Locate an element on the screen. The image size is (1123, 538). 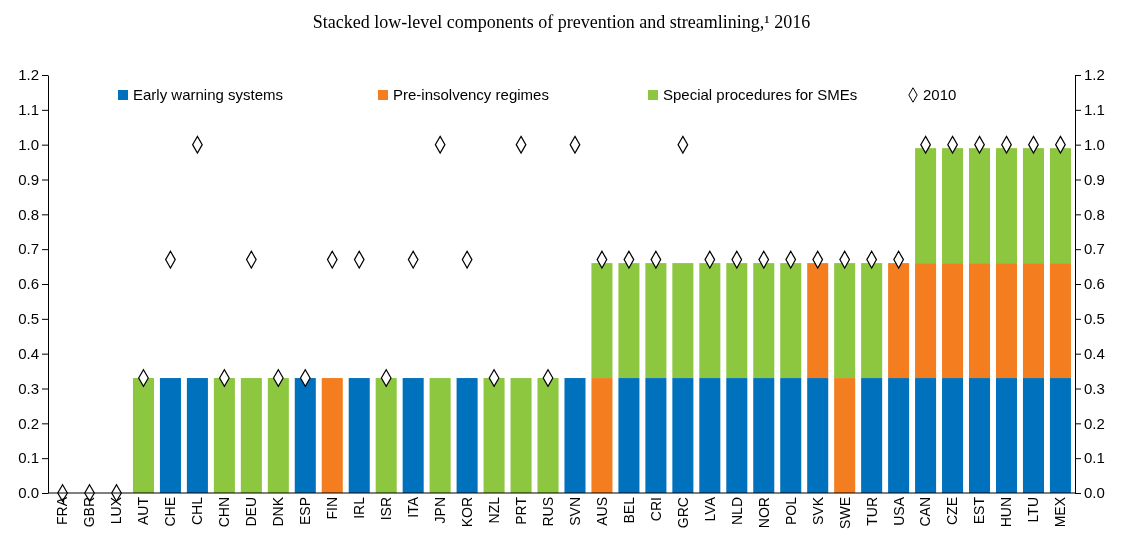
x-tick-label: KOR is located at coordinates (467, 512).